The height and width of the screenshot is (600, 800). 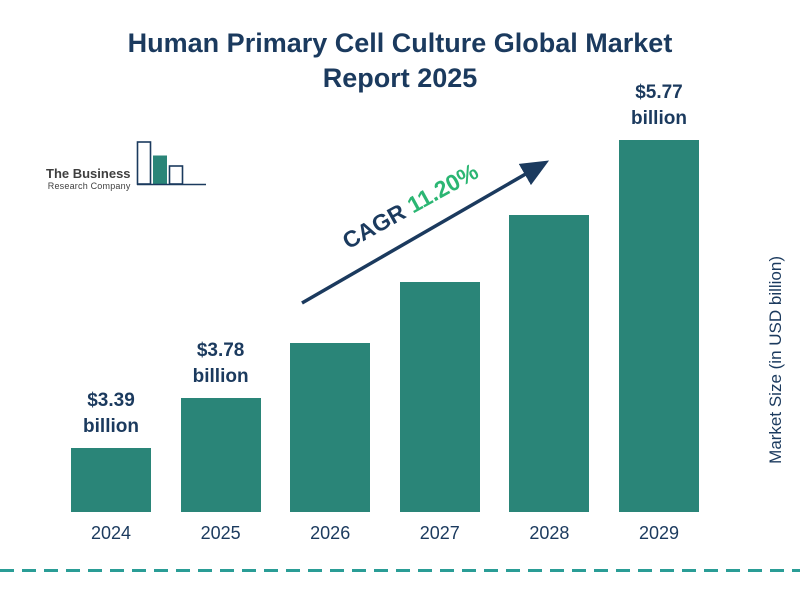 What do you see at coordinates (400, 570) in the screenshot?
I see `bottom-dashed-divider` at bounding box center [400, 570].